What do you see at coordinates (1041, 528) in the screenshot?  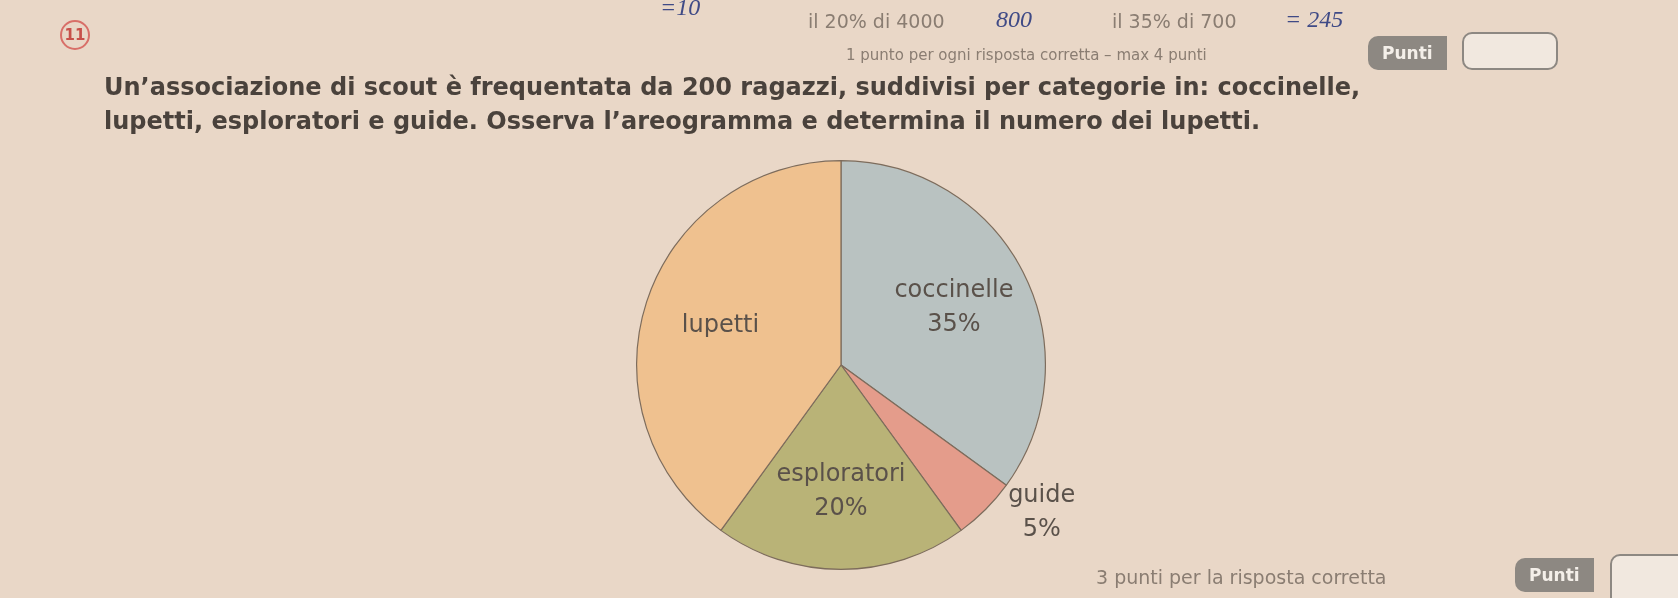 I see `data-label: 5%` at bounding box center [1041, 528].